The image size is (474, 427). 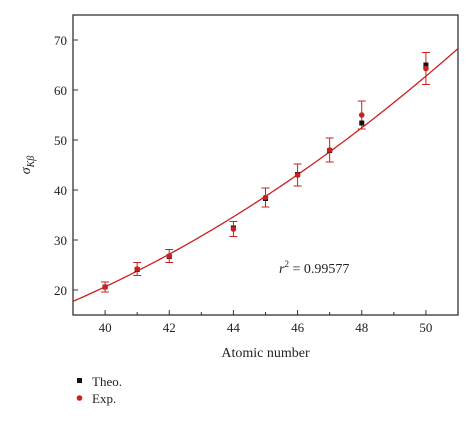 What do you see at coordinates (31, 162) in the screenshot?
I see `y-axis-label-sub: Kβ` at bounding box center [31, 162].